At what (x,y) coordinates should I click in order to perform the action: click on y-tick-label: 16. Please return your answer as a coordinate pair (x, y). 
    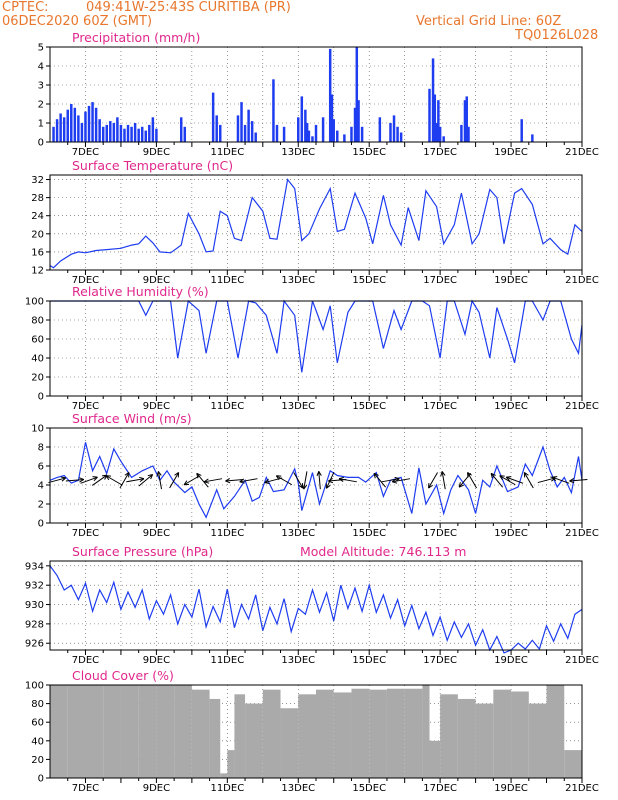
    Looking at the image, I should click on (37, 252).